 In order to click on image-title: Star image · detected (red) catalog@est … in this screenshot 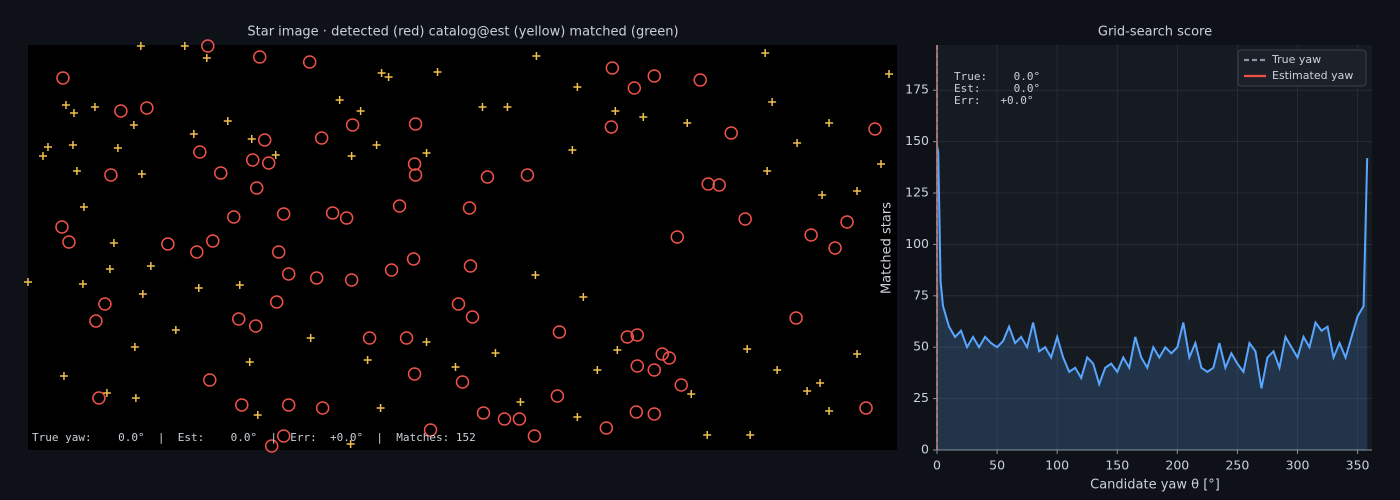, I will do `click(462, 32)`.